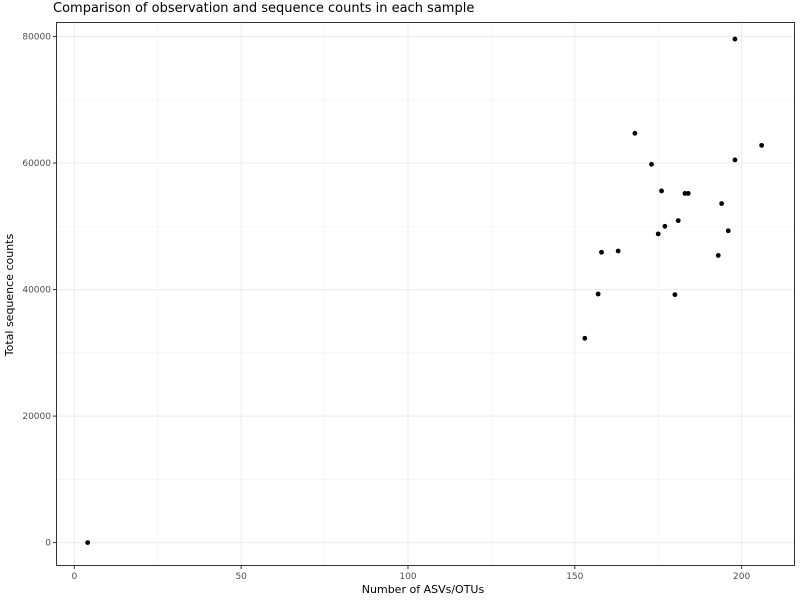  What do you see at coordinates (741, 577) in the screenshot?
I see `x-tick-label: 200` at bounding box center [741, 577].